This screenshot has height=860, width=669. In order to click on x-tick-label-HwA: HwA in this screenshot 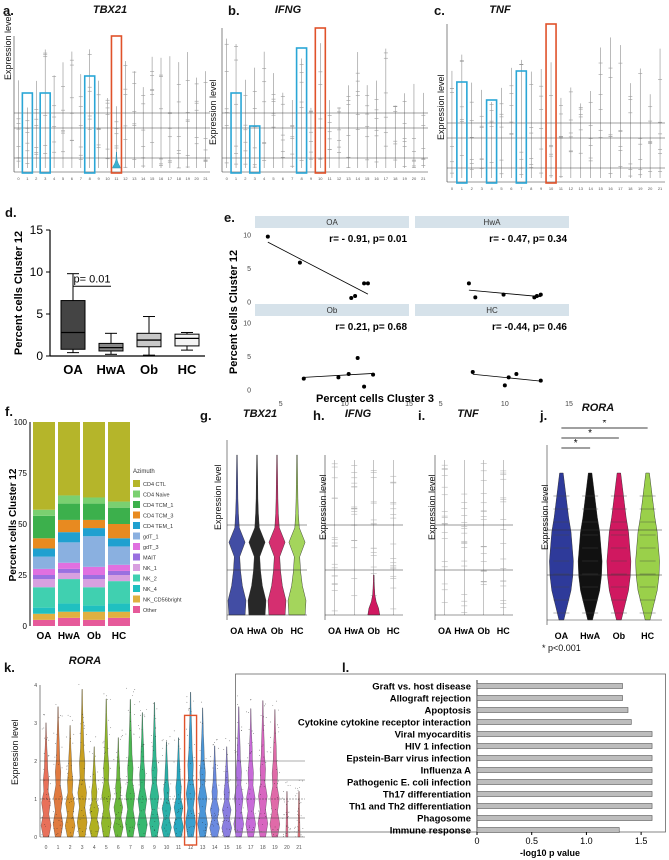, I will do `click(354, 631)`.